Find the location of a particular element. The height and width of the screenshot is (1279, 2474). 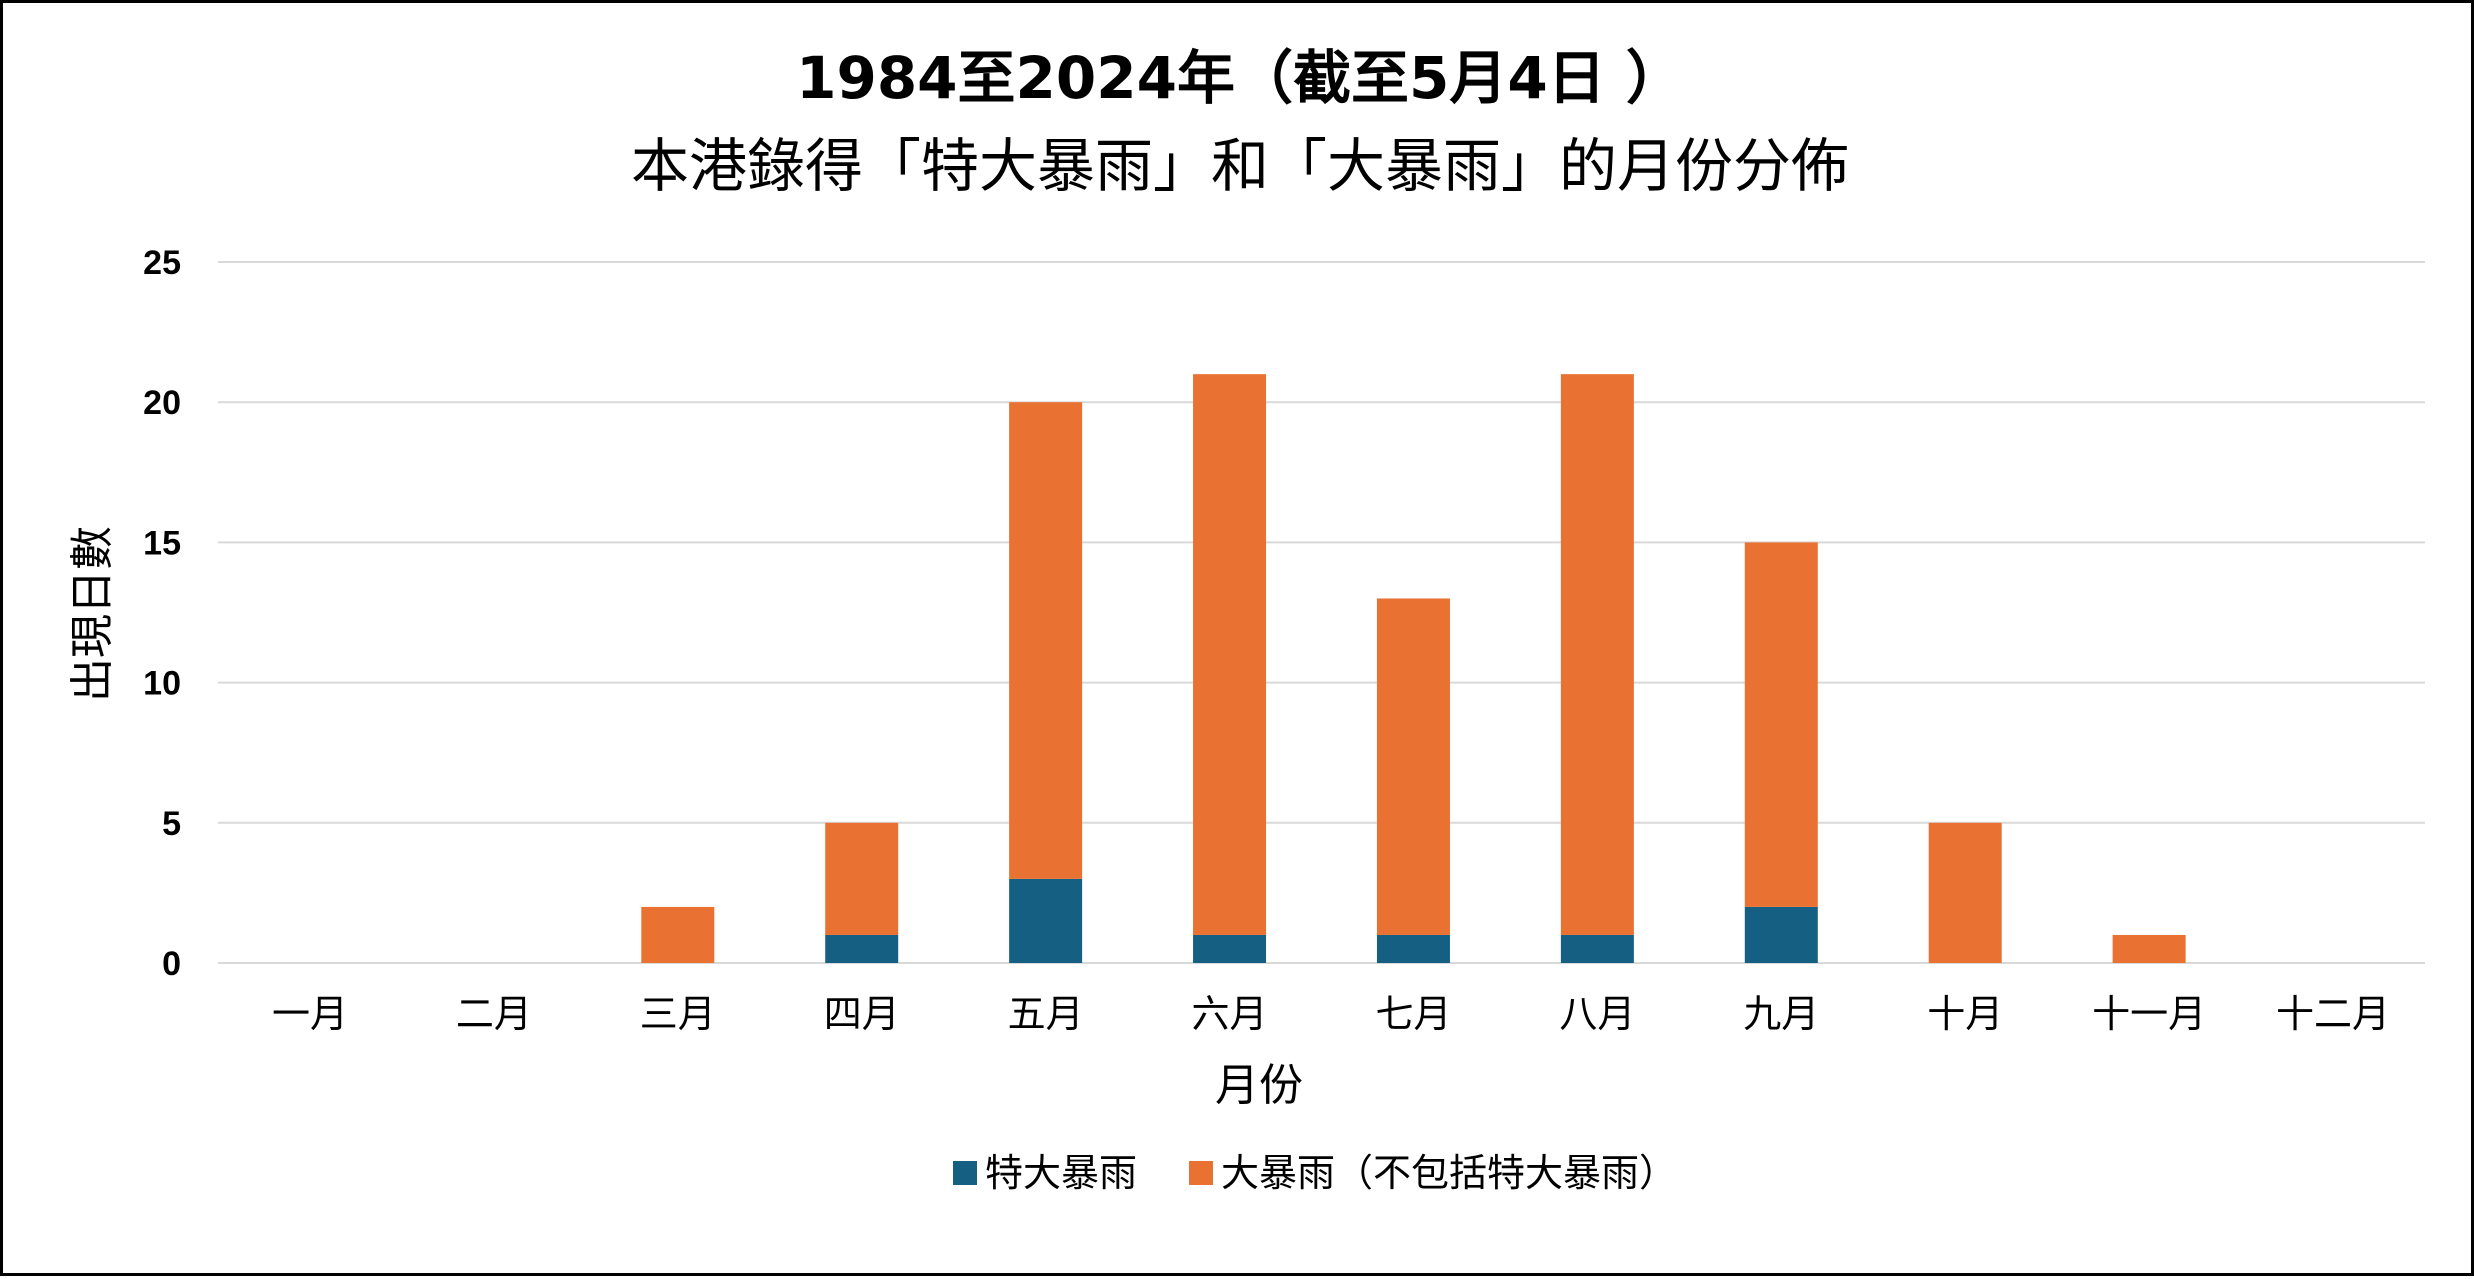

legend-label-extreme-rain: 特大暴雨 is located at coordinates (1061, 1173).